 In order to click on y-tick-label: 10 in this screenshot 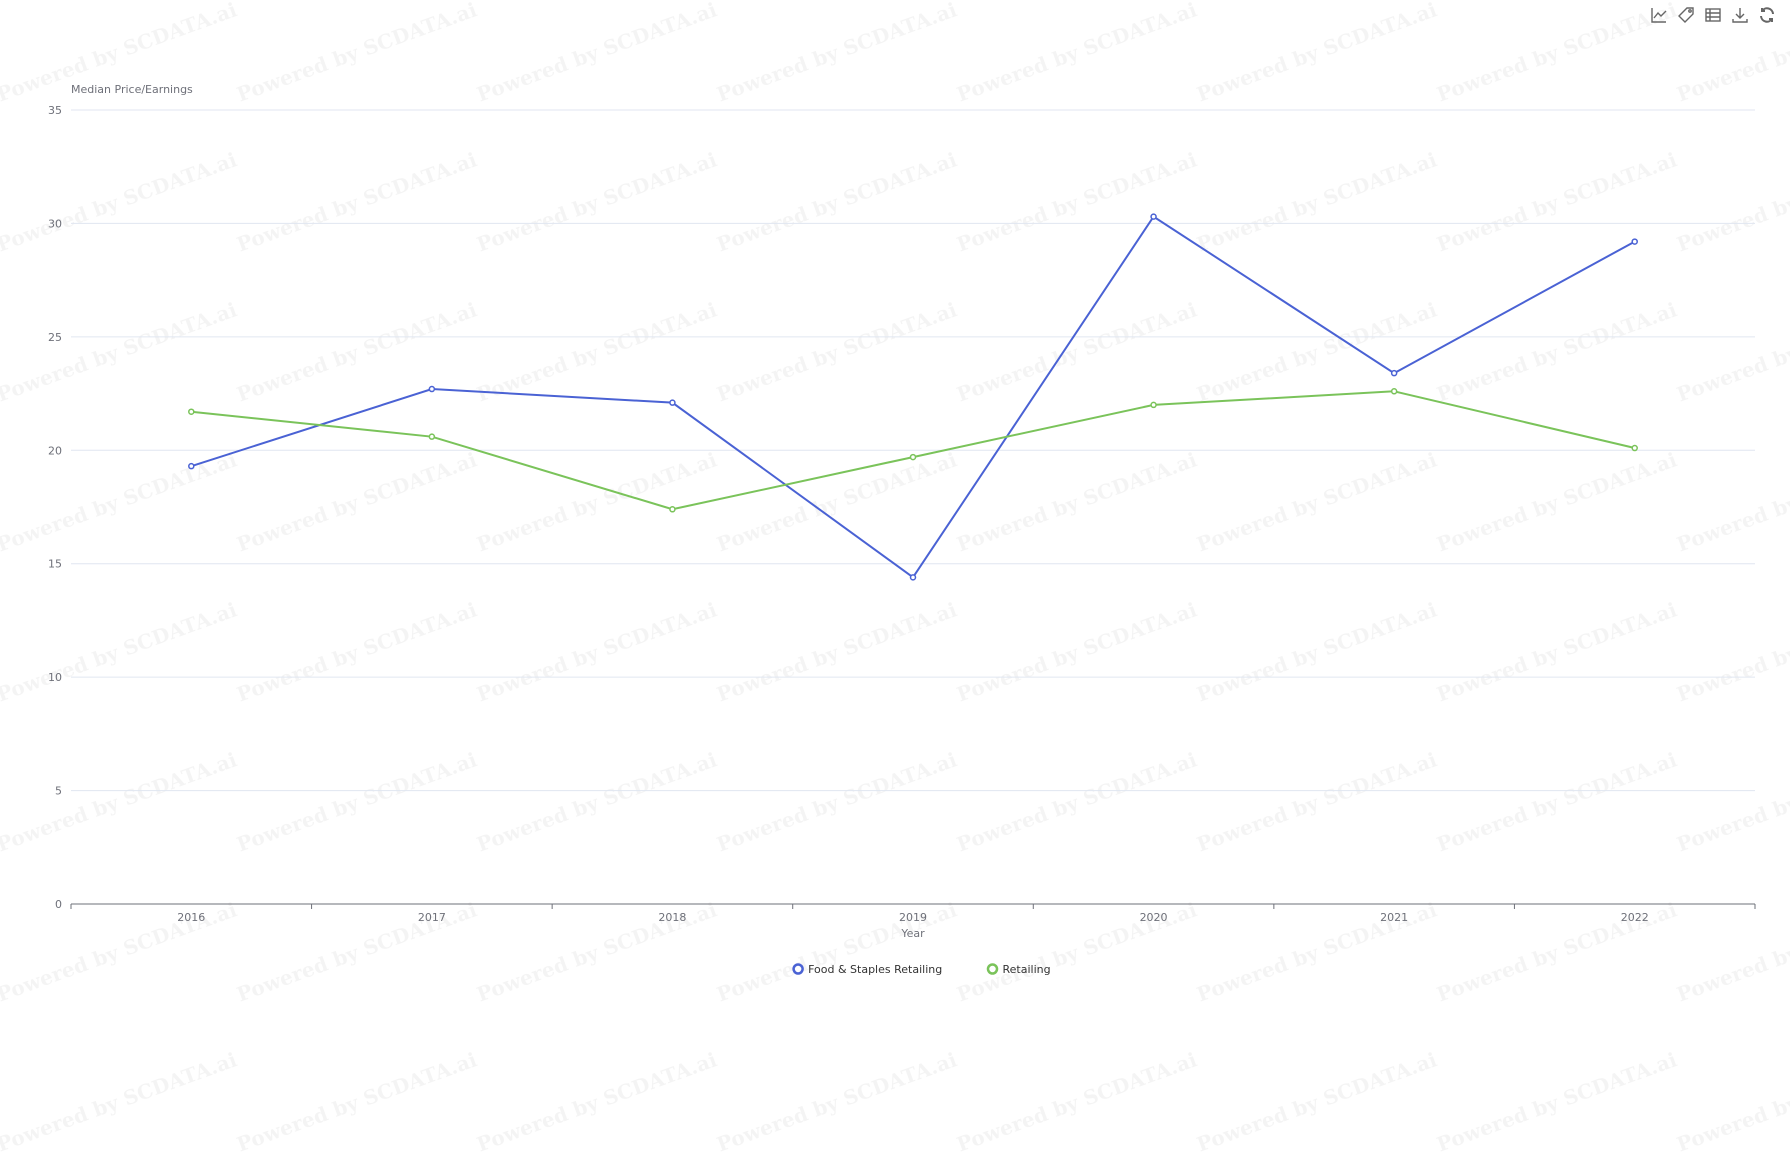, I will do `click(55, 677)`.